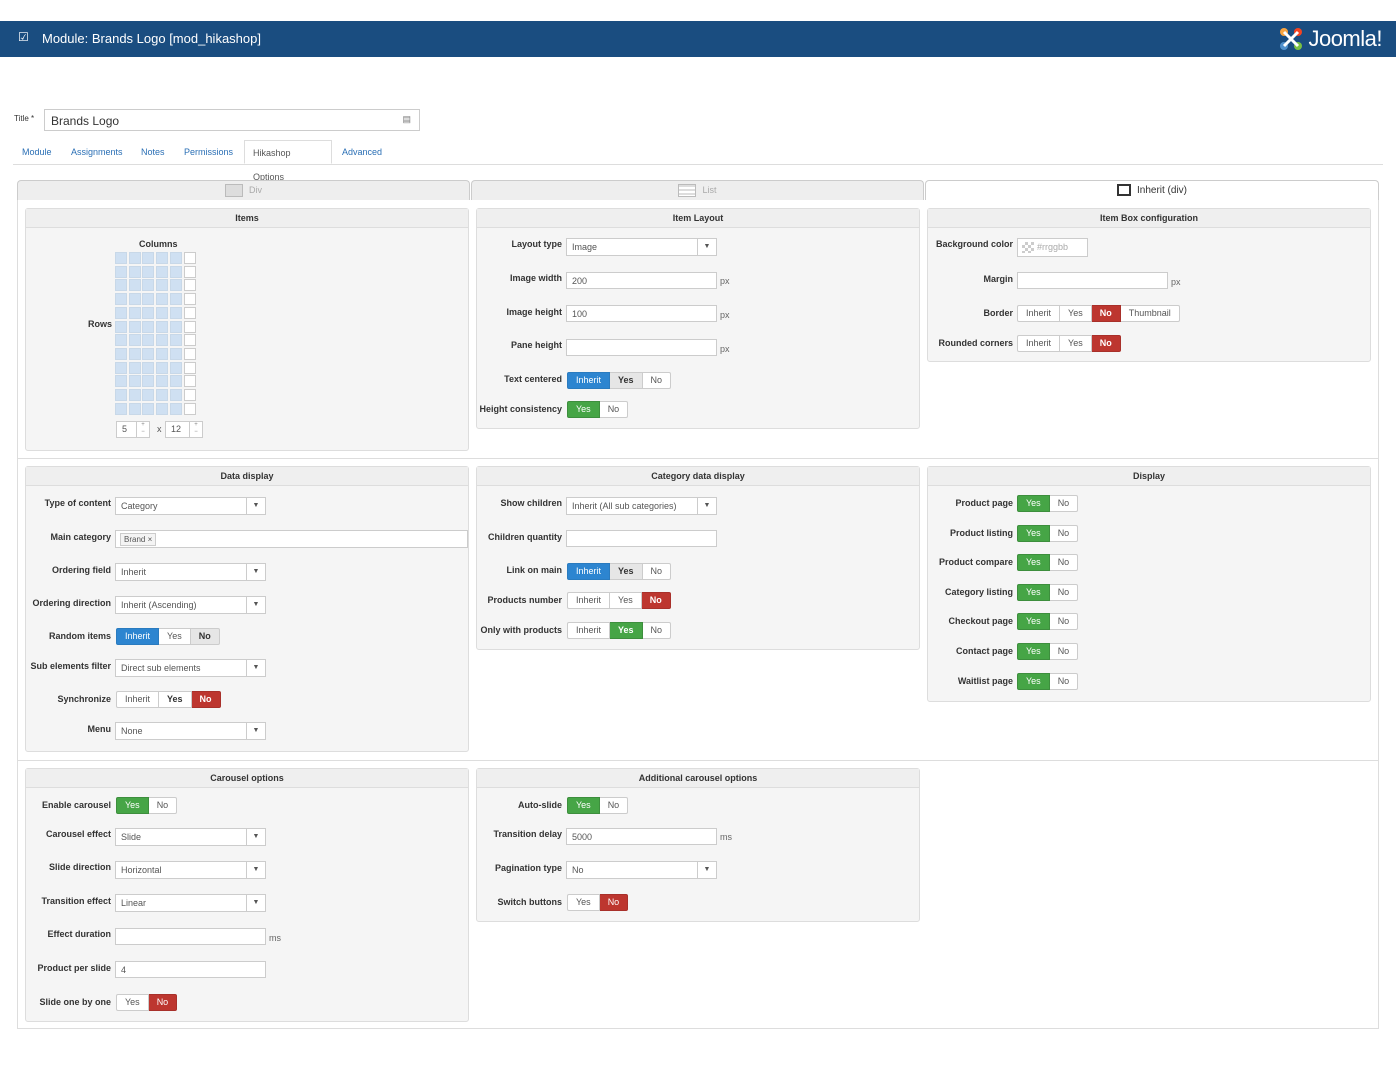 The image size is (1396, 1080). Describe the element at coordinates (37, 152) in the screenshot. I see `tab-module: Module` at that location.